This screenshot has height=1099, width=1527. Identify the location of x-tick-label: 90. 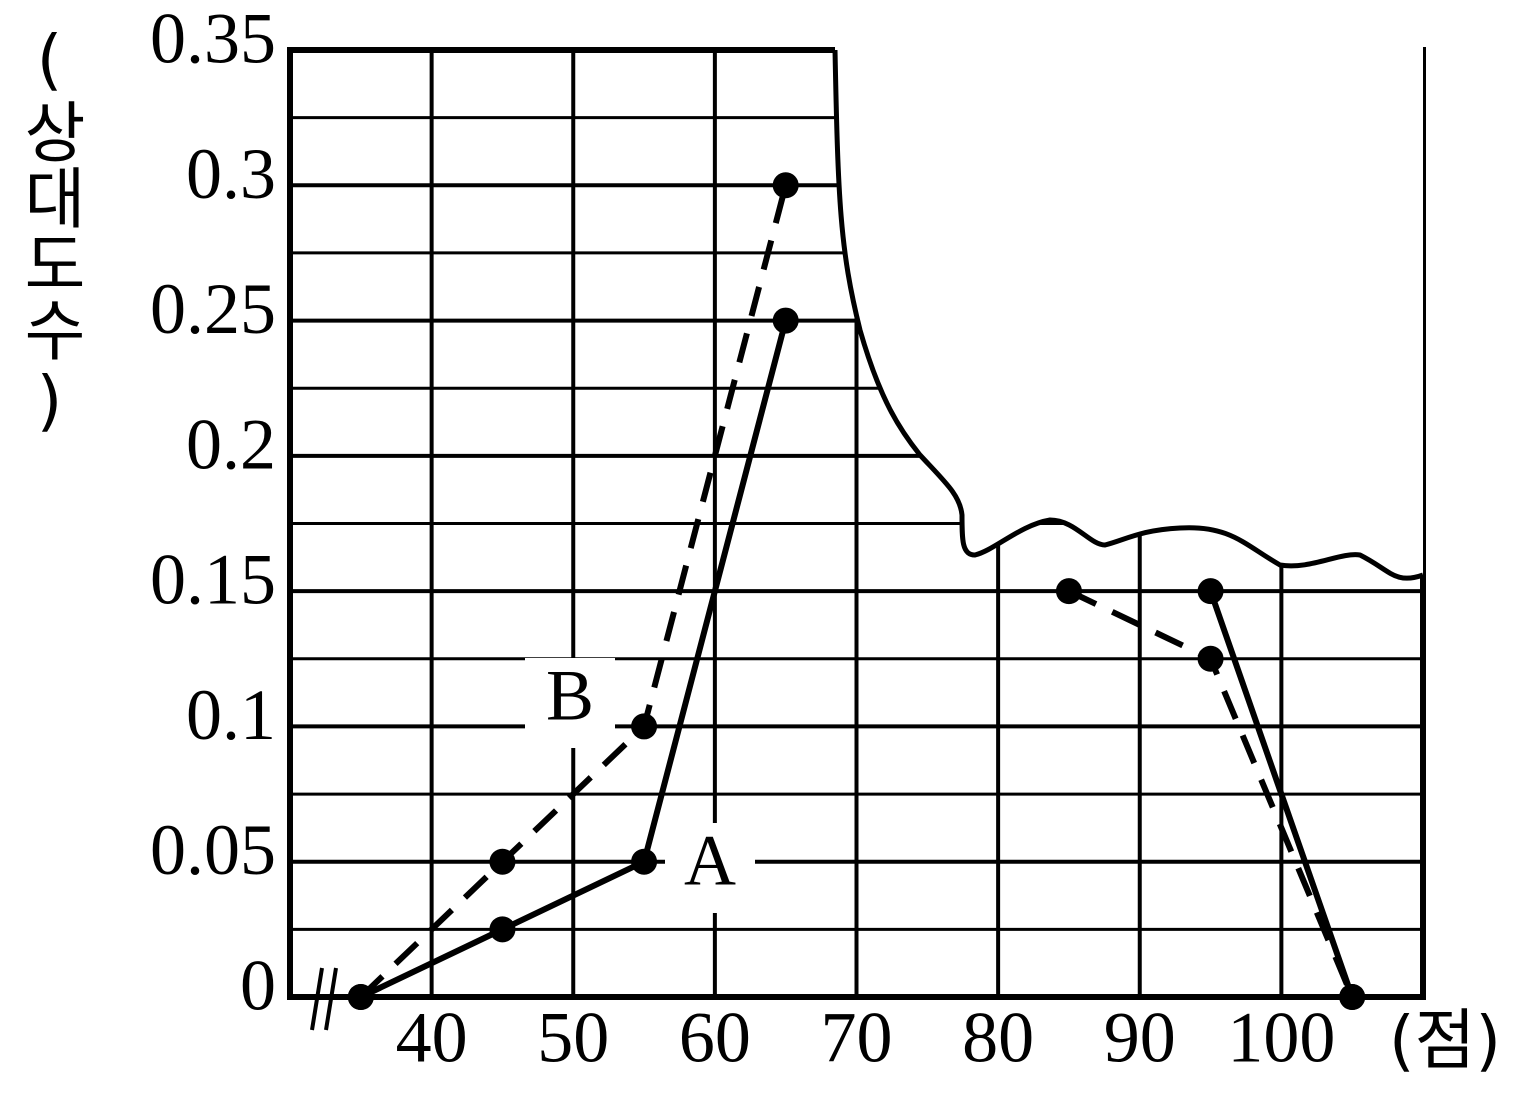
(1140, 1038).